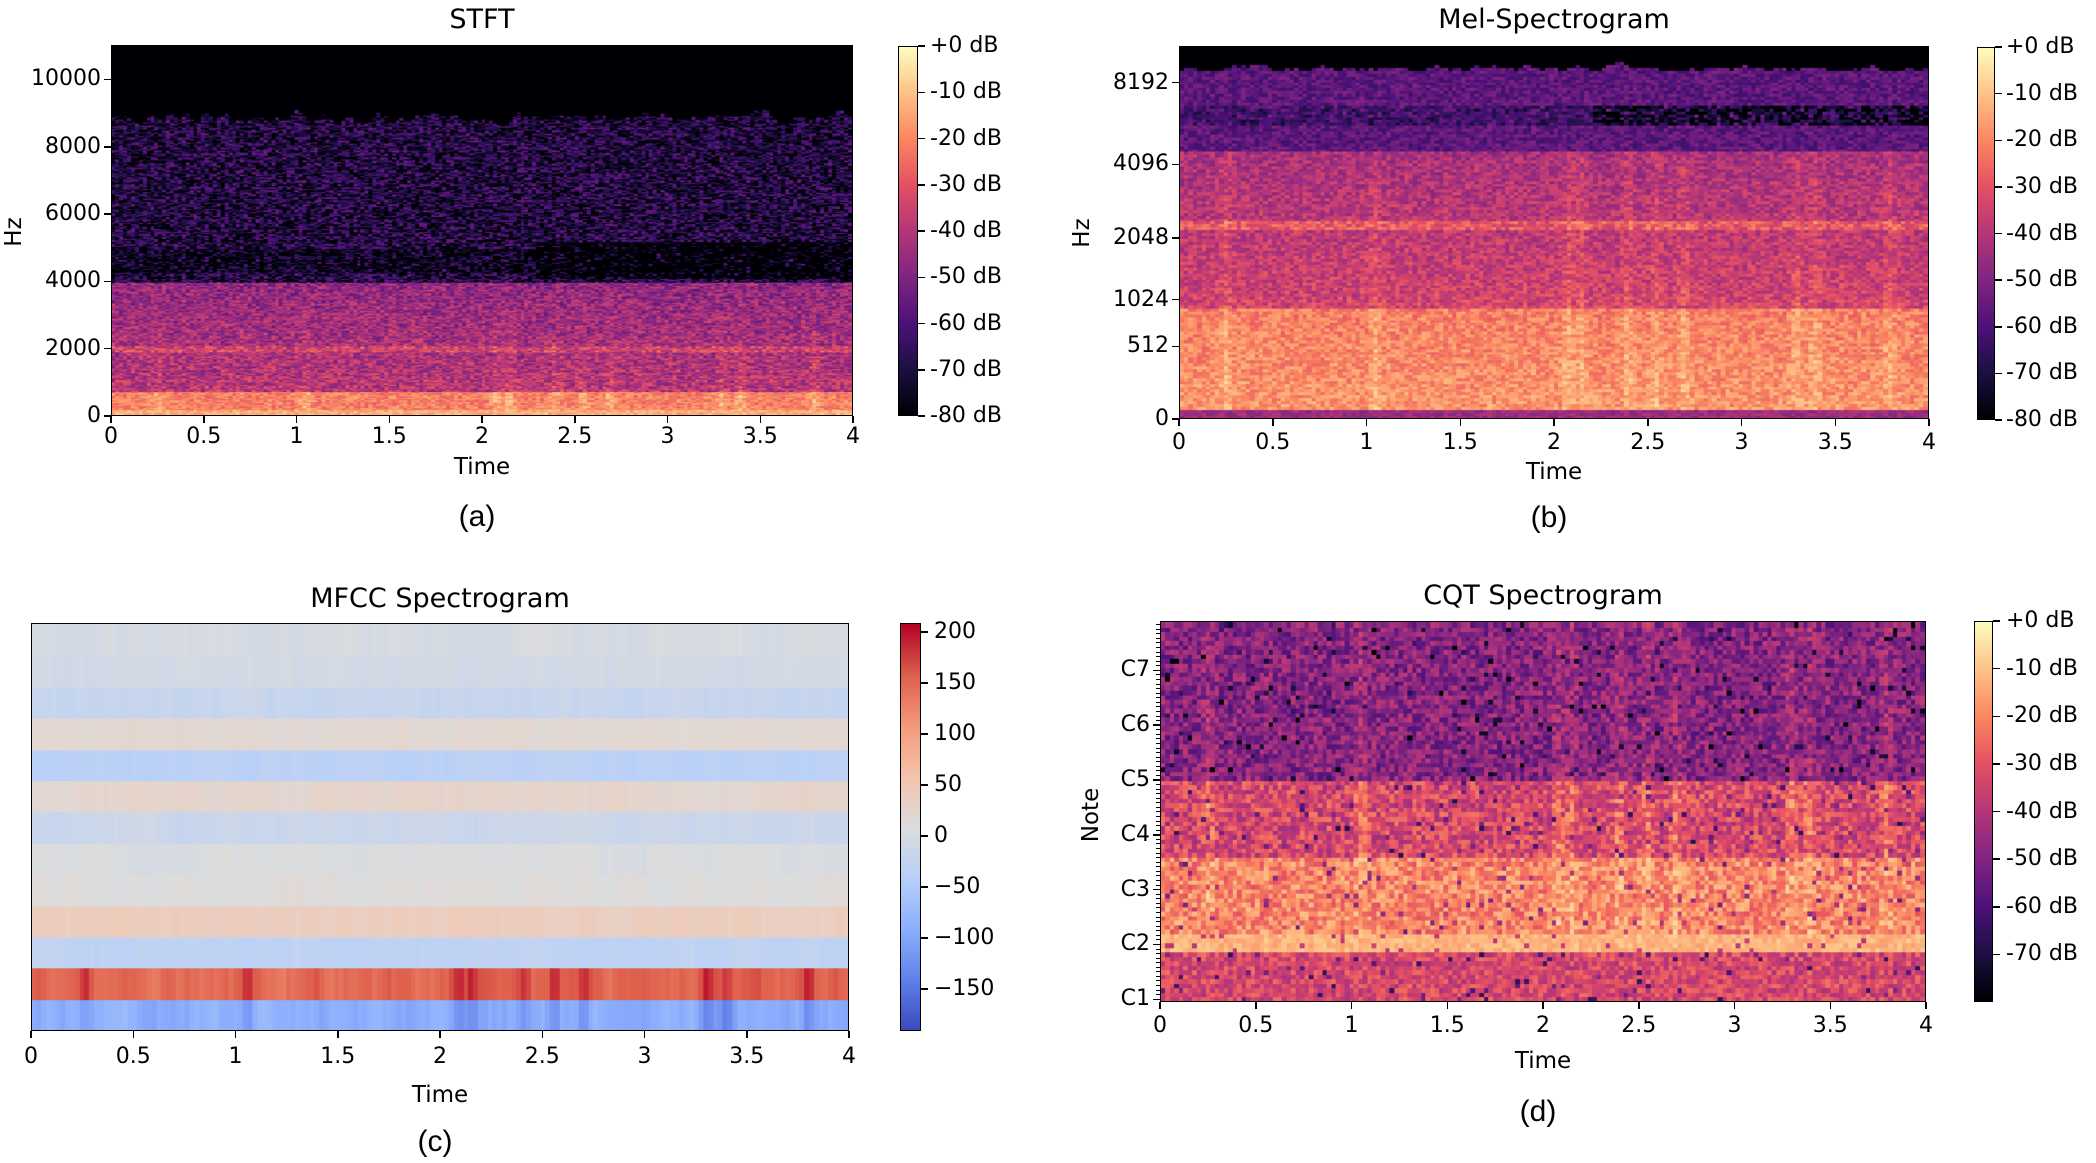 The width and height of the screenshot is (2096, 1163). What do you see at coordinates (1734, 1025) in the screenshot?
I see `cqt-x-tick-label: 3` at bounding box center [1734, 1025].